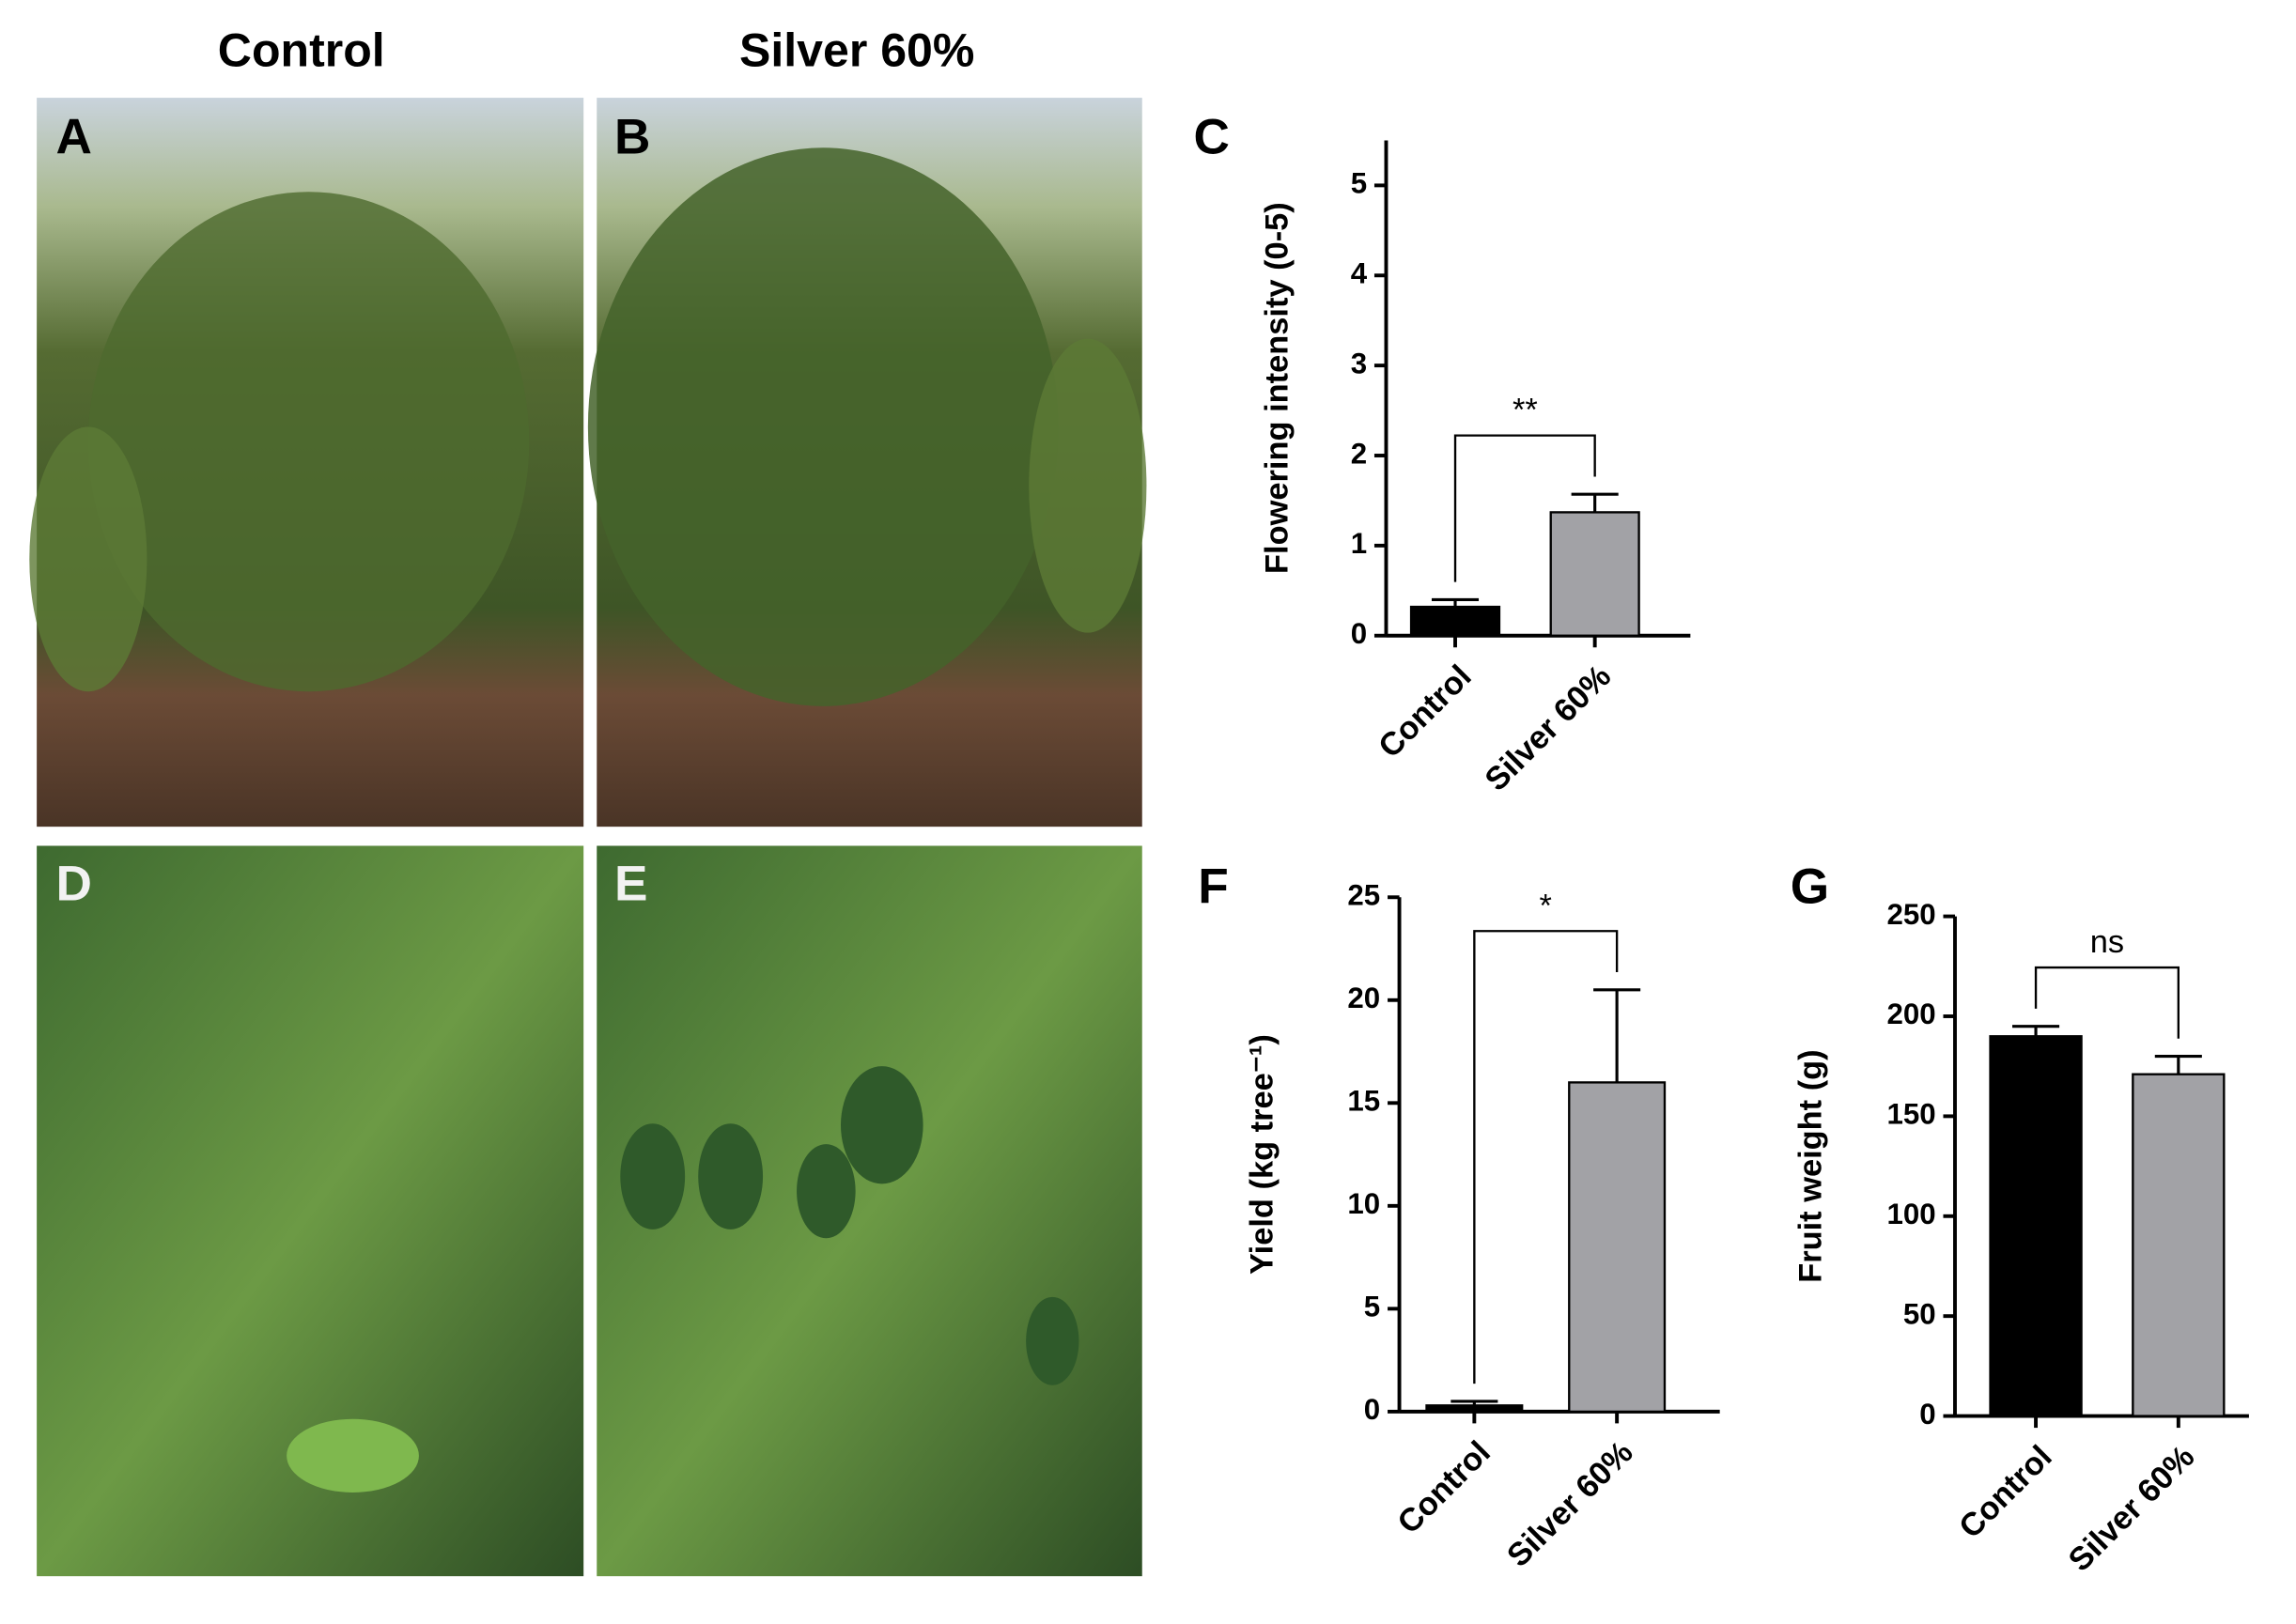 The height and width of the screenshot is (1624, 2296). What do you see at coordinates (2107, 942) in the screenshot?
I see `significance-label: ns` at bounding box center [2107, 942].